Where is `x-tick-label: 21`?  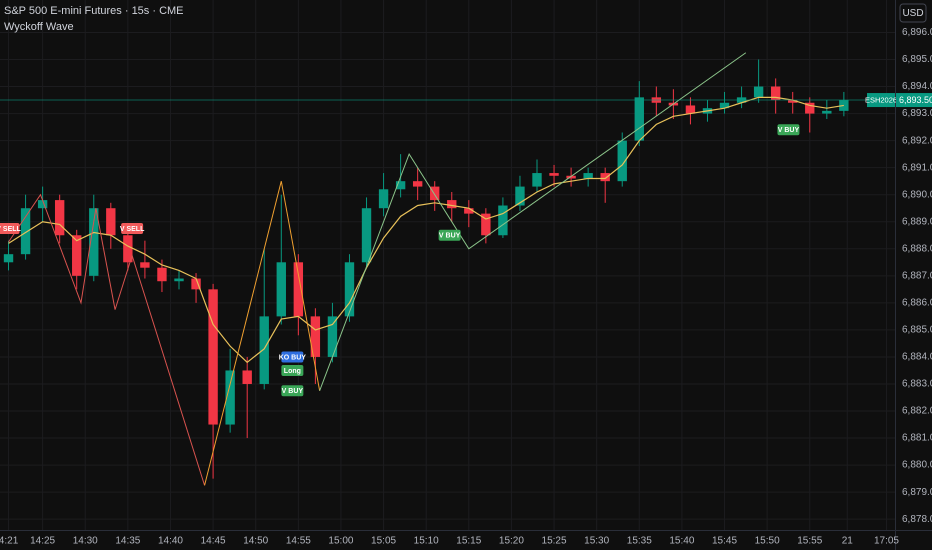
x-tick-label: 21 is located at coordinates (848, 541).